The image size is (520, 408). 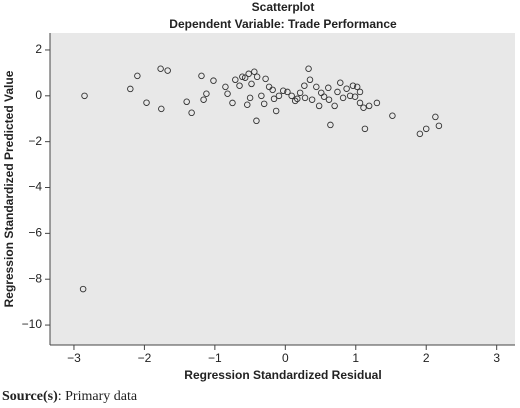 I want to click on y-tick-label: 0, so click(x=38, y=95).